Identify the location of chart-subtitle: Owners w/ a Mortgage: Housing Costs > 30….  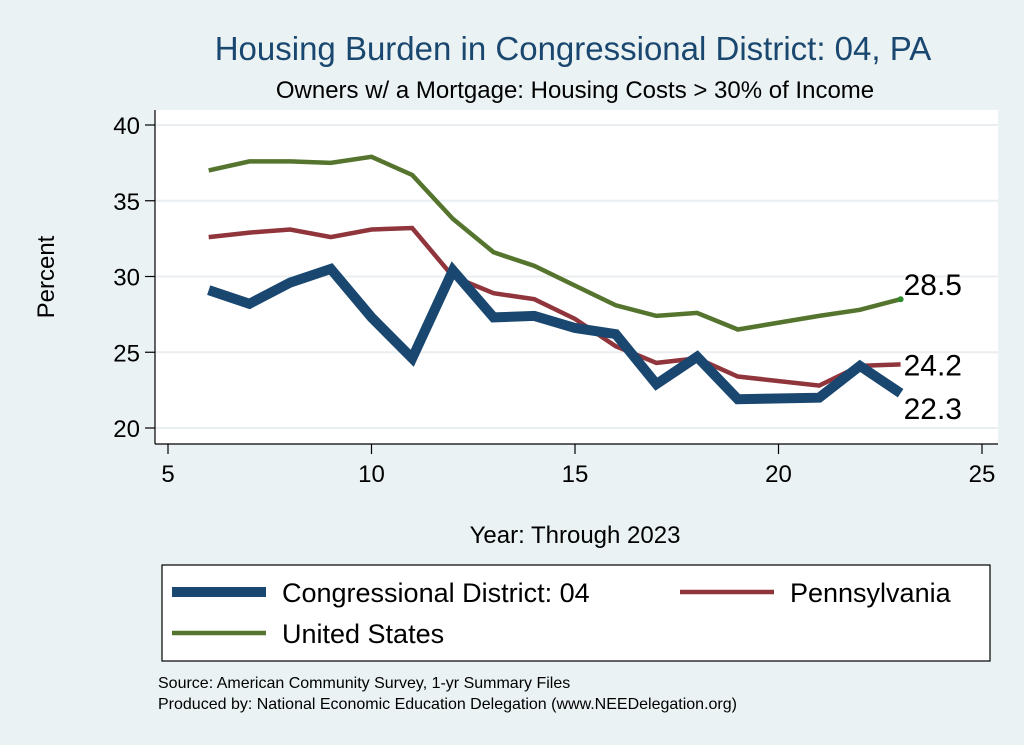
(575, 90).